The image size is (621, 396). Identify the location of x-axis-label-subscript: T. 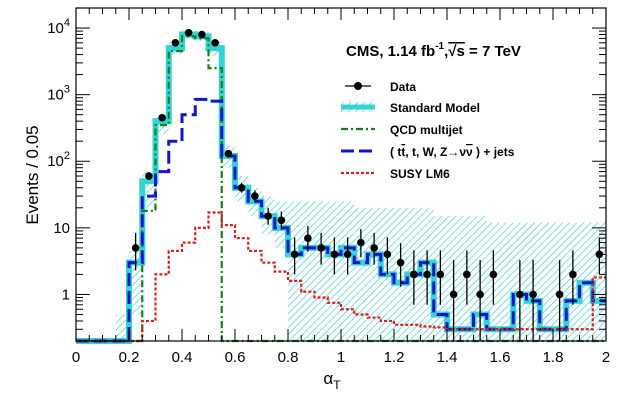
(337, 385).